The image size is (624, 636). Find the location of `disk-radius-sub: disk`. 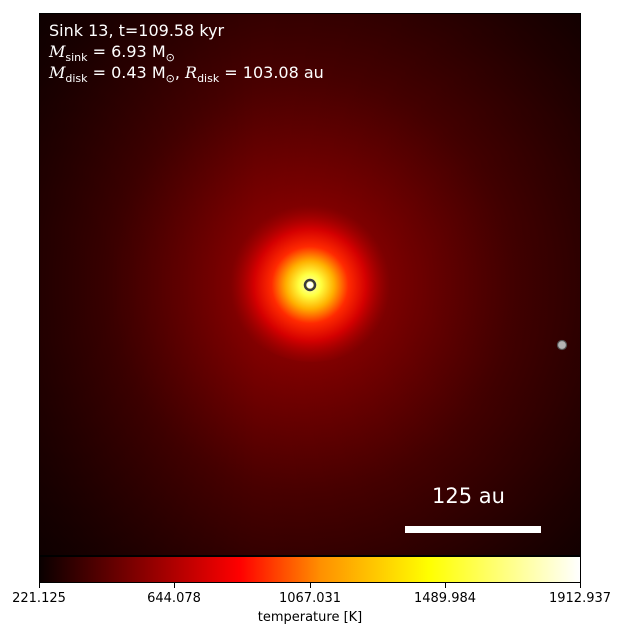

disk-radius-sub: disk is located at coordinates (208, 79).